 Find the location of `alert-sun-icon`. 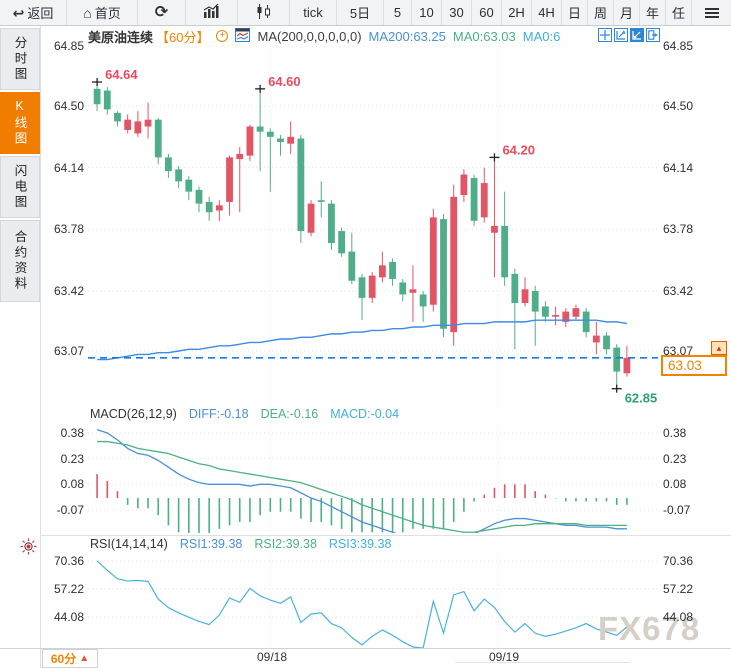

alert-sun-icon is located at coordinates (28, 549).